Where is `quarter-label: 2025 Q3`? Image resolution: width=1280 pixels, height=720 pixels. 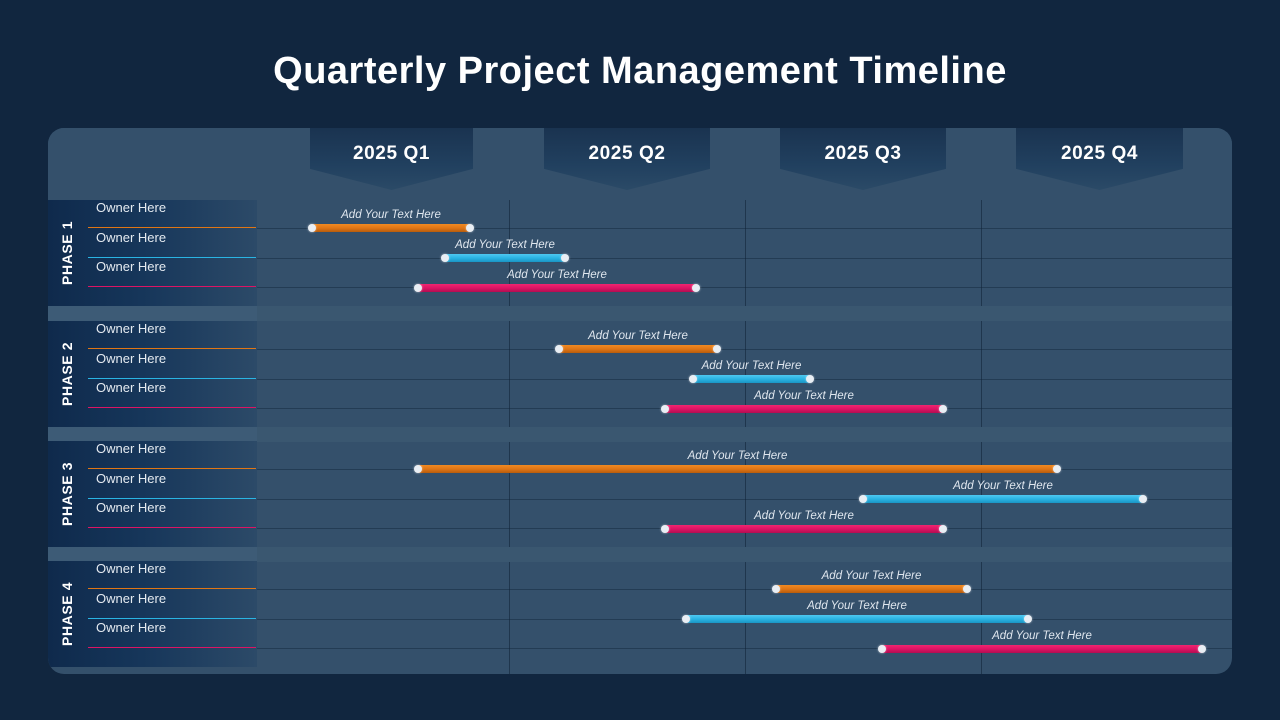 quarter-label: 2025 Q3 is located at coordinates (863, 153).